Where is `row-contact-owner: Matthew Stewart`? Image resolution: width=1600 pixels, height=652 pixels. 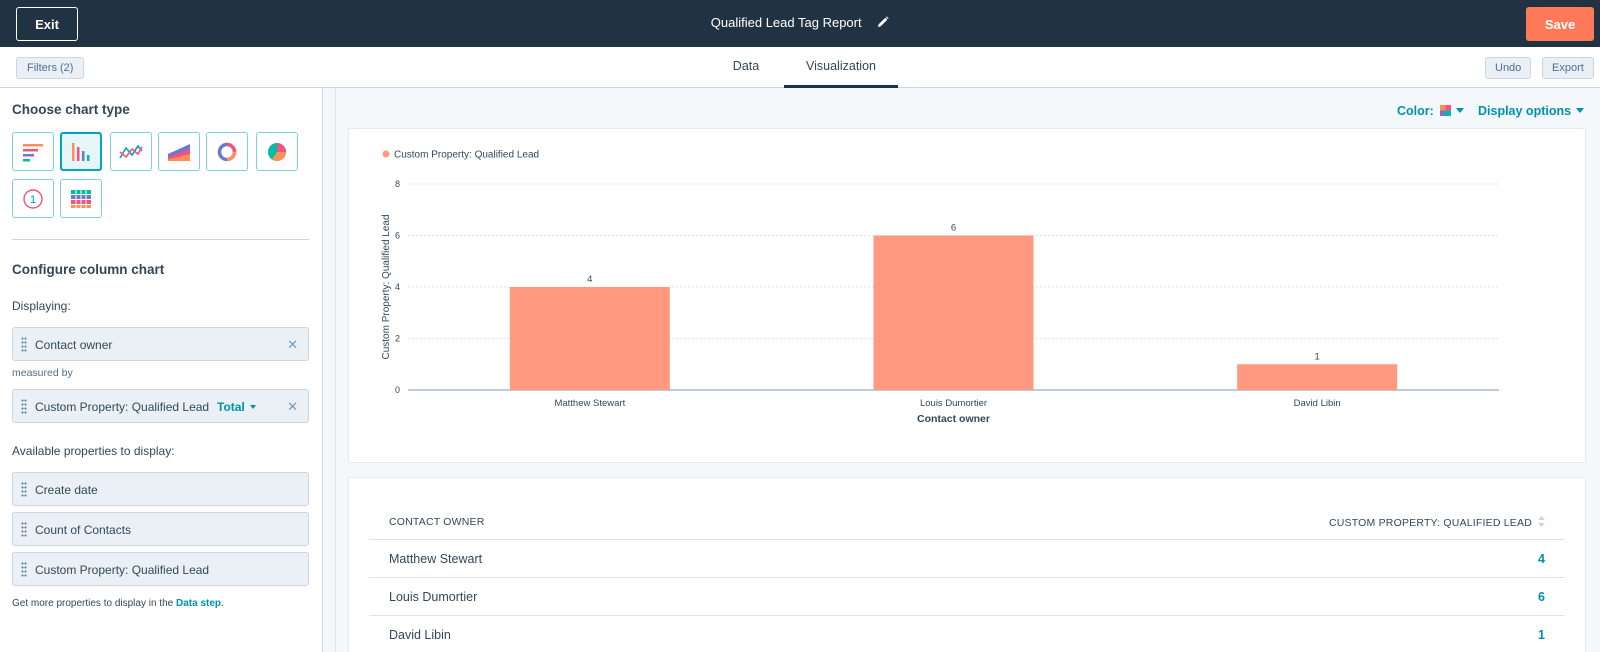 row-contact-owner: Matthew Stewart is located at coordinates (436, 559).